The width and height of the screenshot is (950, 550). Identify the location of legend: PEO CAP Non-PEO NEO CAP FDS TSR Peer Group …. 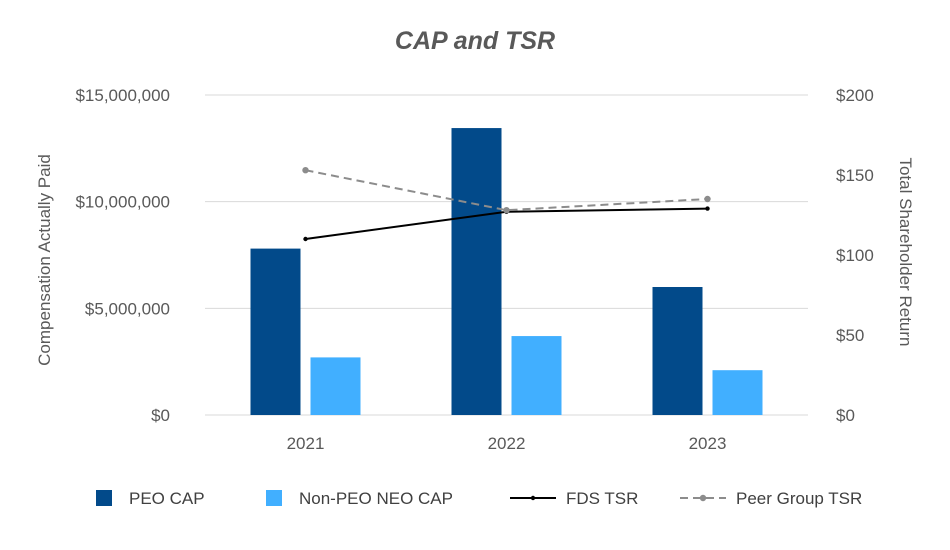
(479, 498).